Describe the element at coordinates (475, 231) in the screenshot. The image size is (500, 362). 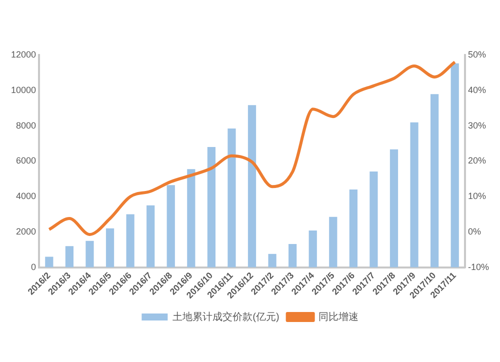
I see `y2-tick-label: 0%` at that location.